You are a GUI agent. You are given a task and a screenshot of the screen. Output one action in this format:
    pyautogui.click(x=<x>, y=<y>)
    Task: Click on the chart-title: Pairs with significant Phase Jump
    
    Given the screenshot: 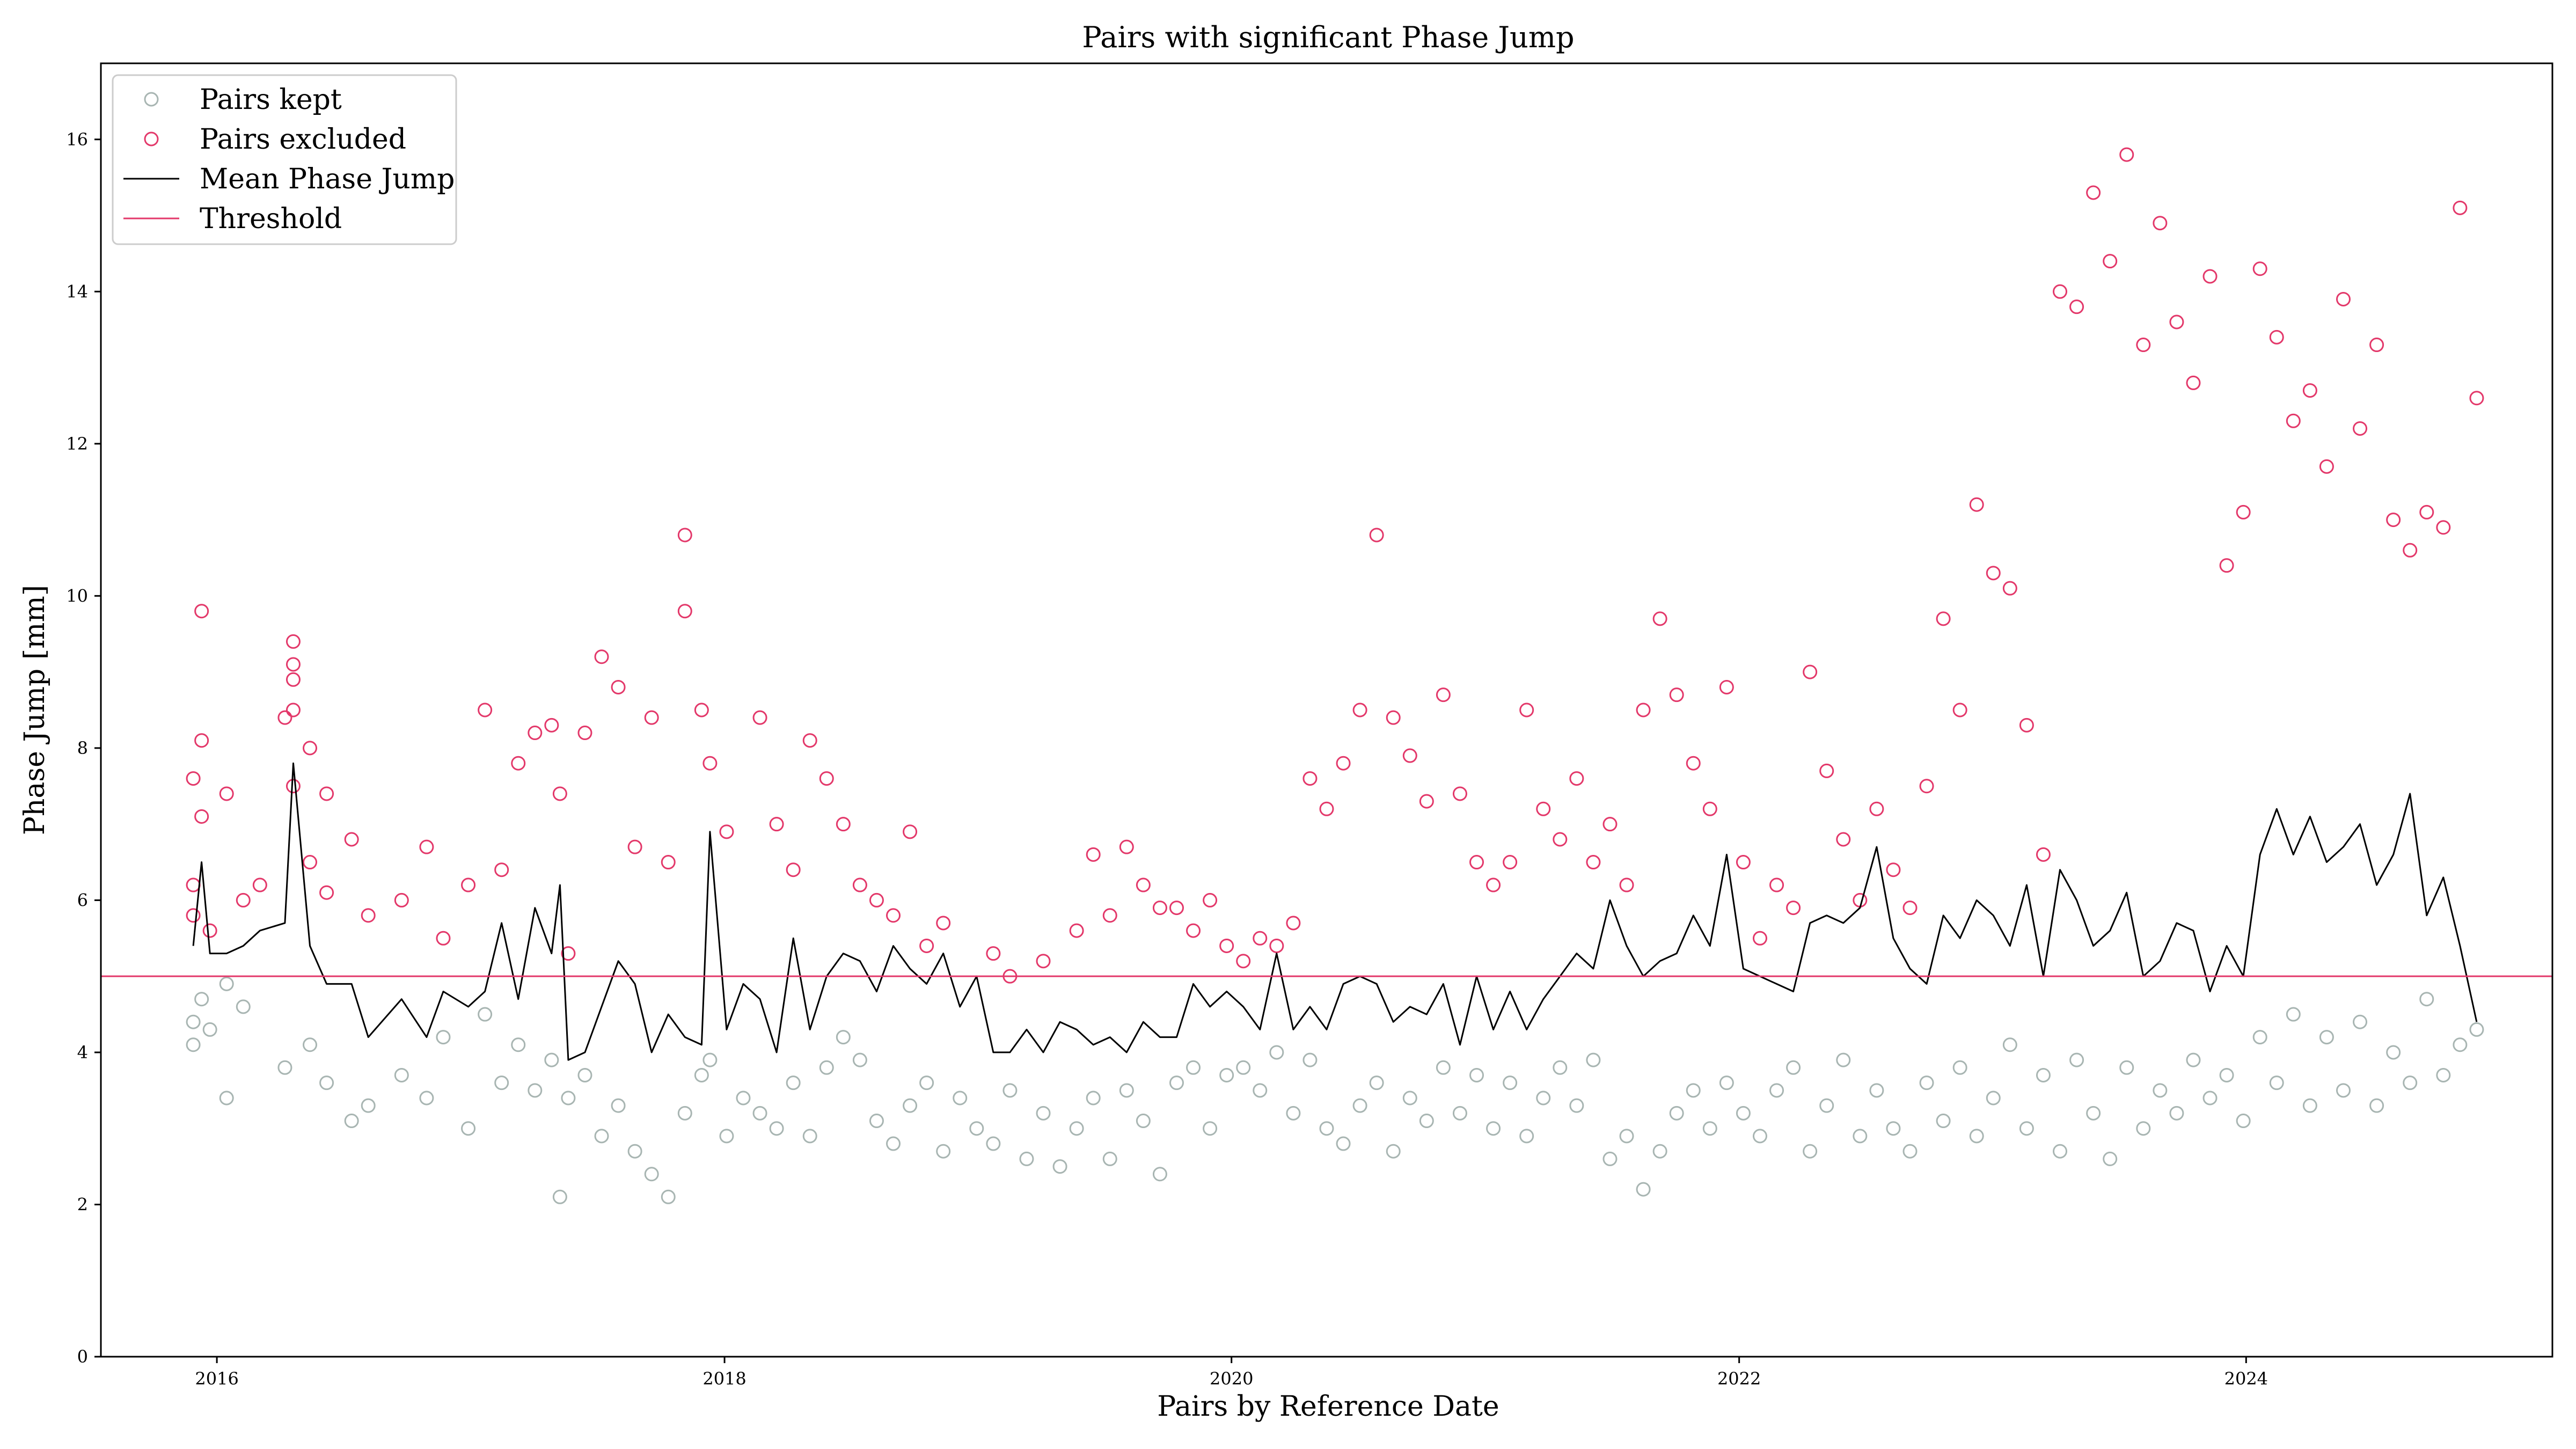 What is the action you would take?
    pyautogui.click(x=1328, y=37)
    